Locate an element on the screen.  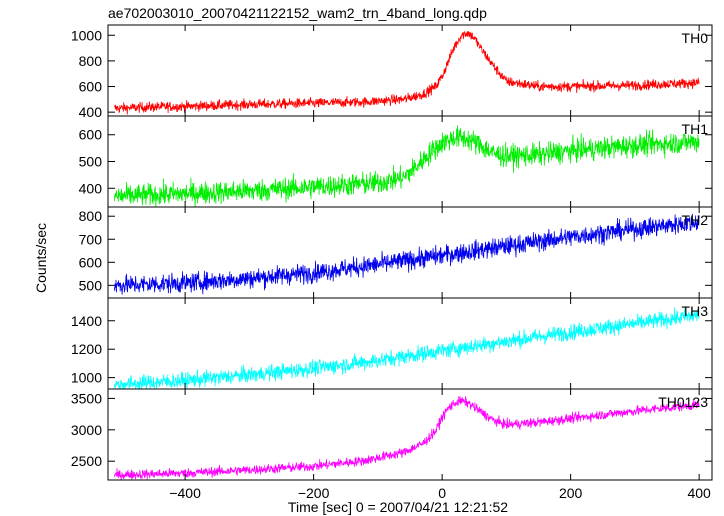
x-tick-label: −200 is located at coordinates (314, 493).